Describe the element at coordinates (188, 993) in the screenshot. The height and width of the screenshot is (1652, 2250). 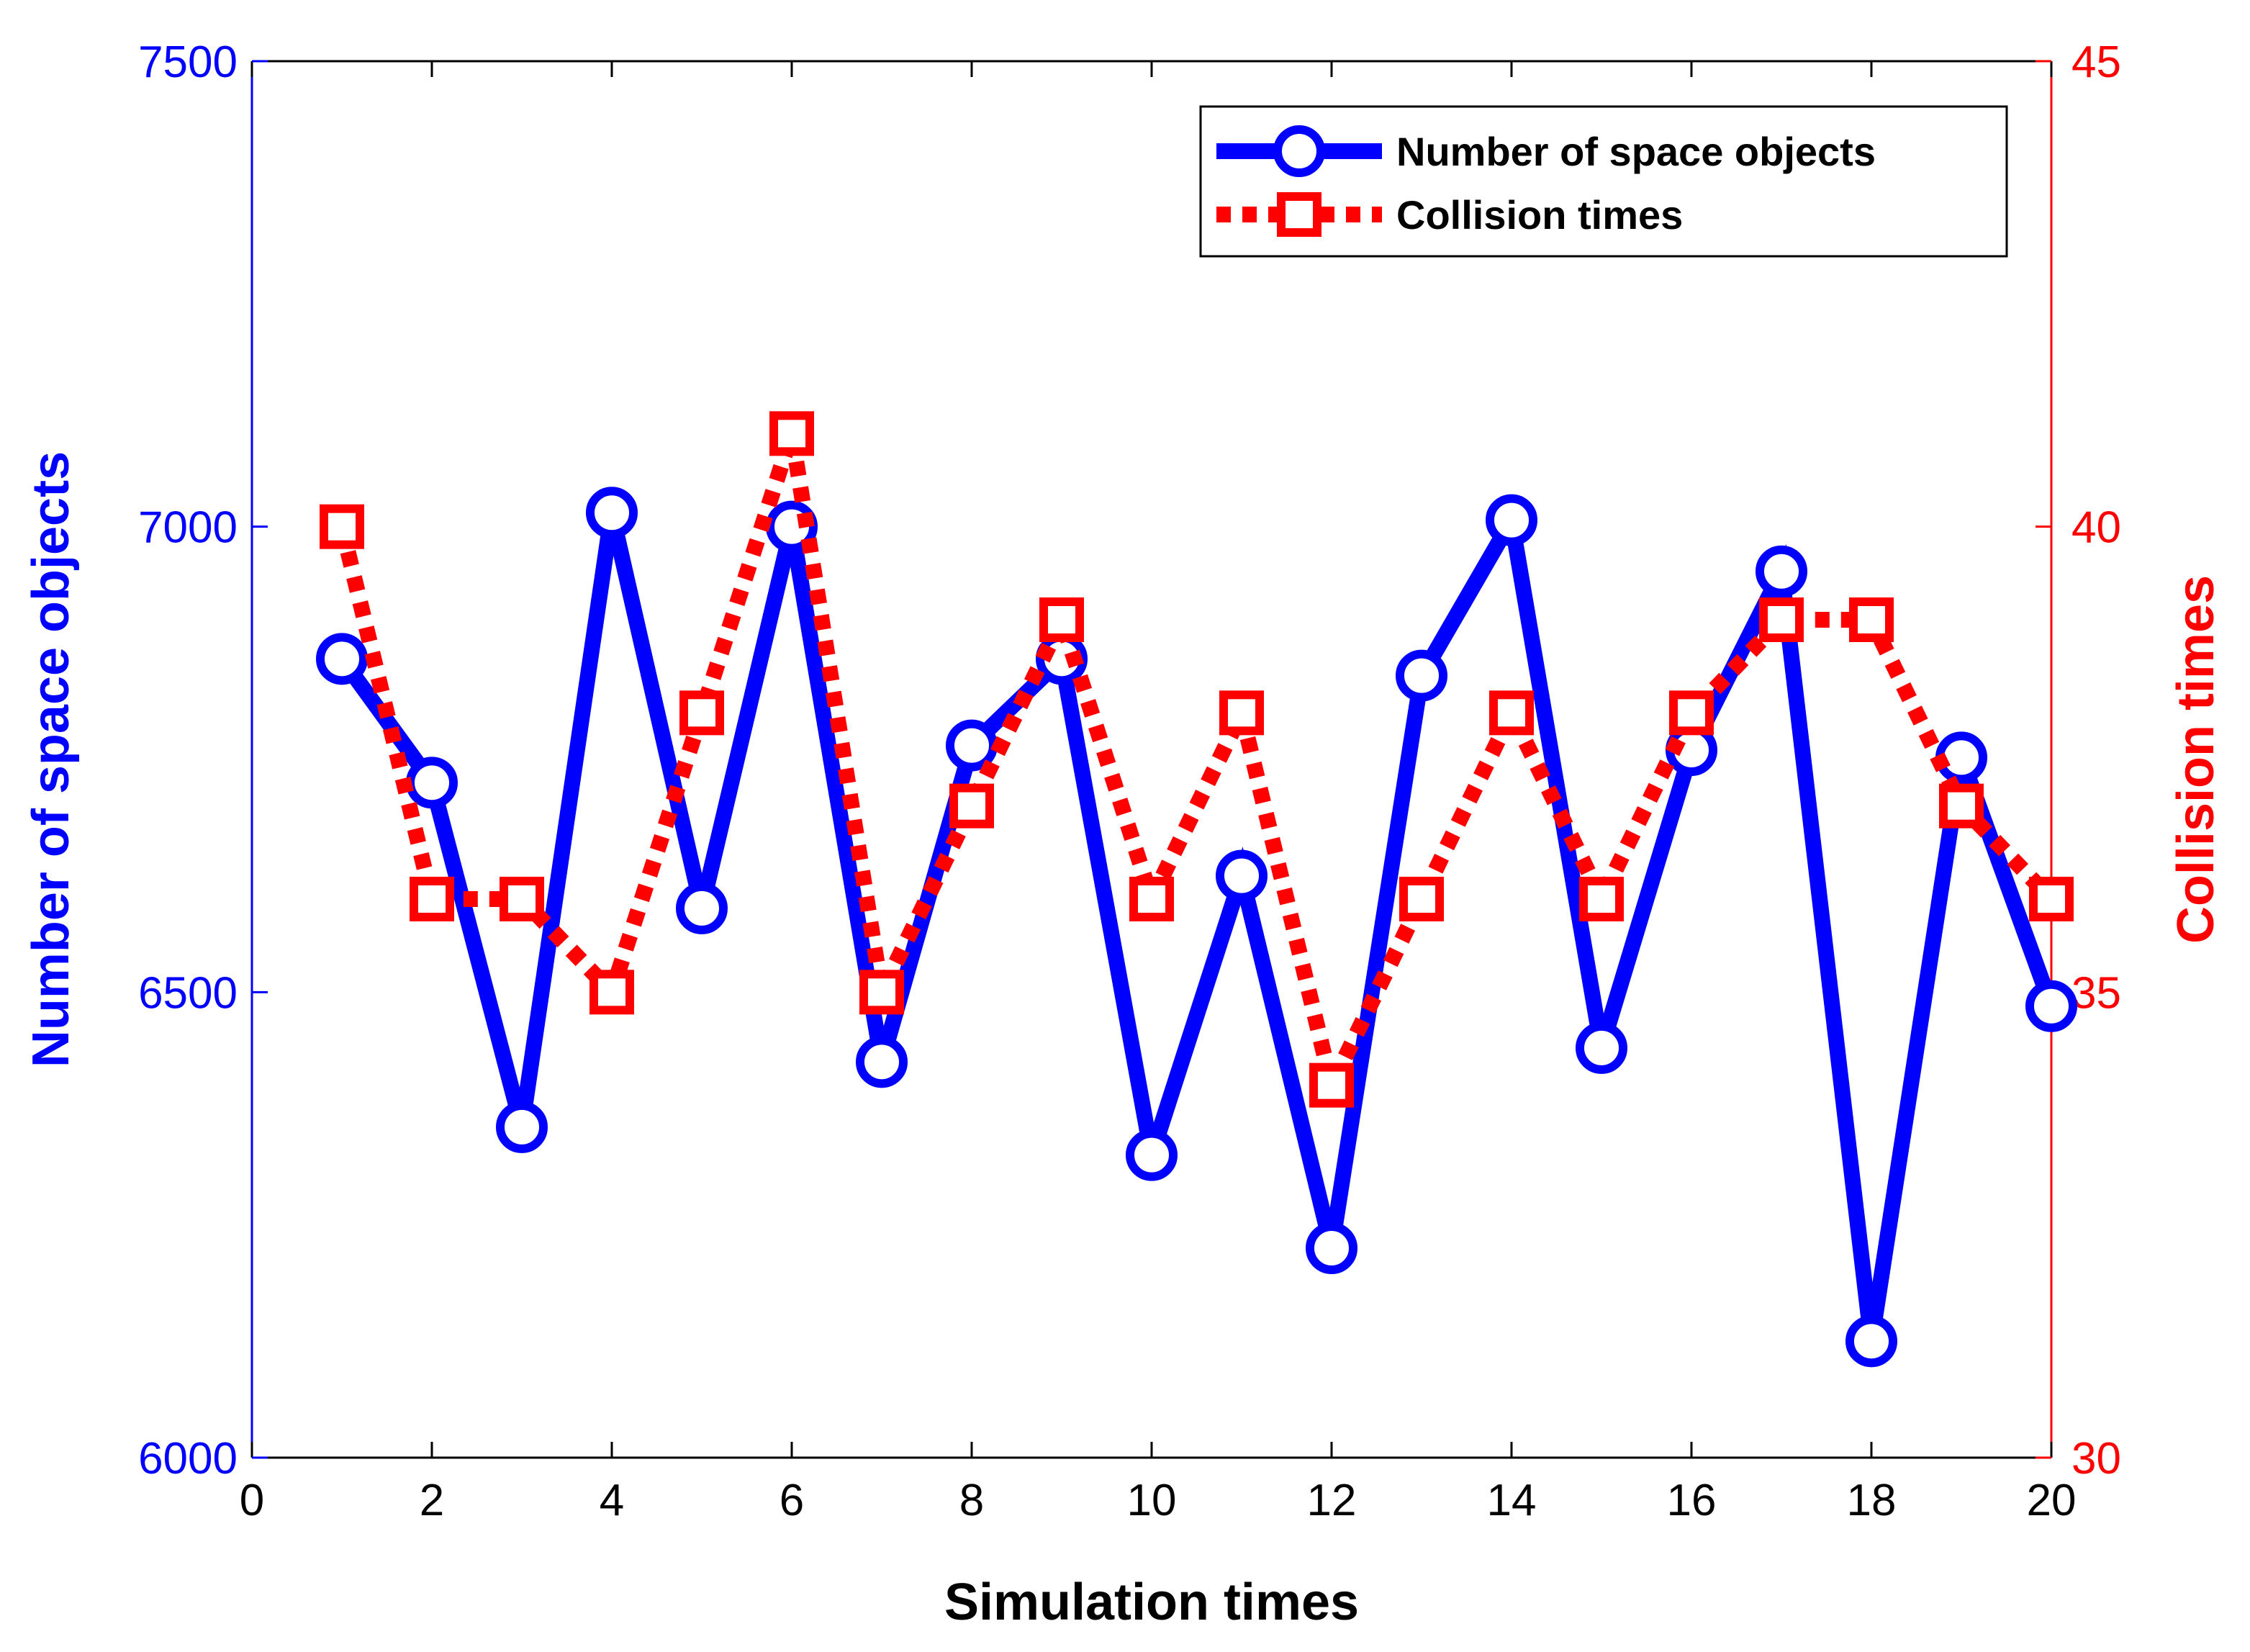
I see `left-y-tick-label: 6500` at that location.